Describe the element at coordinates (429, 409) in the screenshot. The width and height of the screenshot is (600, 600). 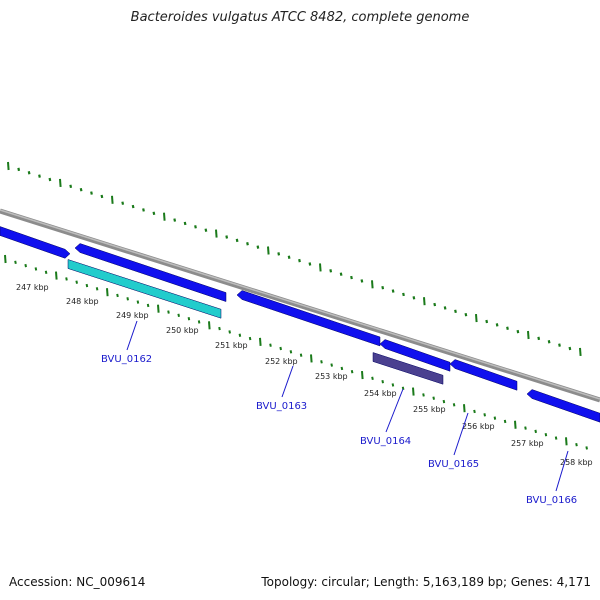
I see `kbp-label: 255 kbp` at that location.